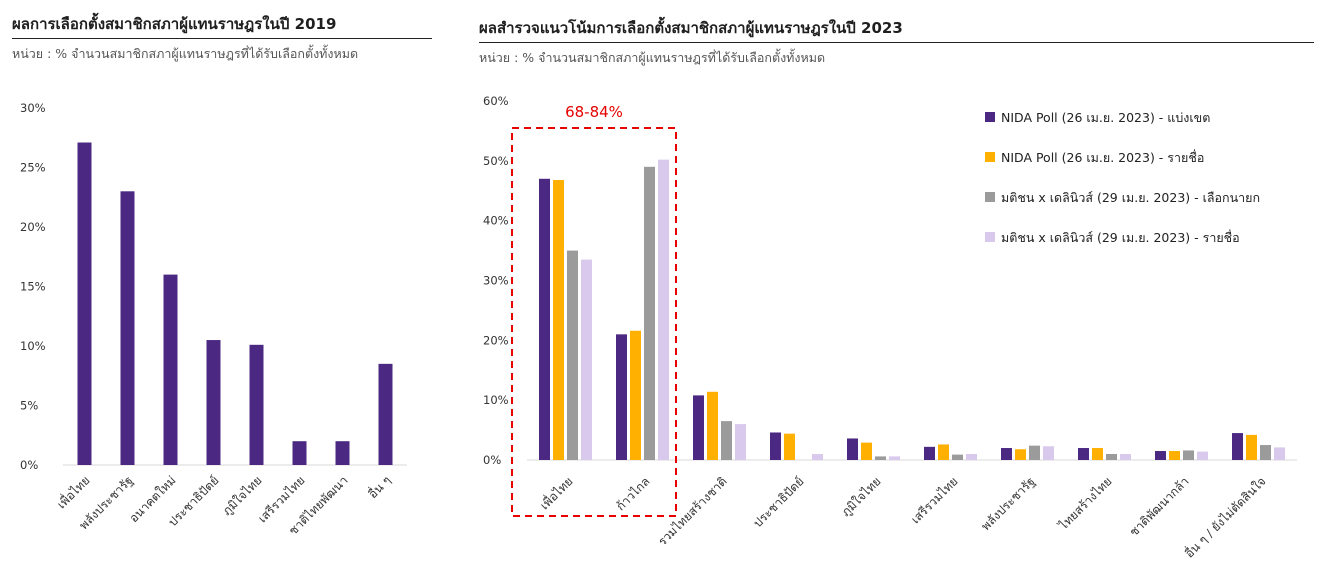  I want to click on right-y-tick-label: 30%, so click(496, 281).